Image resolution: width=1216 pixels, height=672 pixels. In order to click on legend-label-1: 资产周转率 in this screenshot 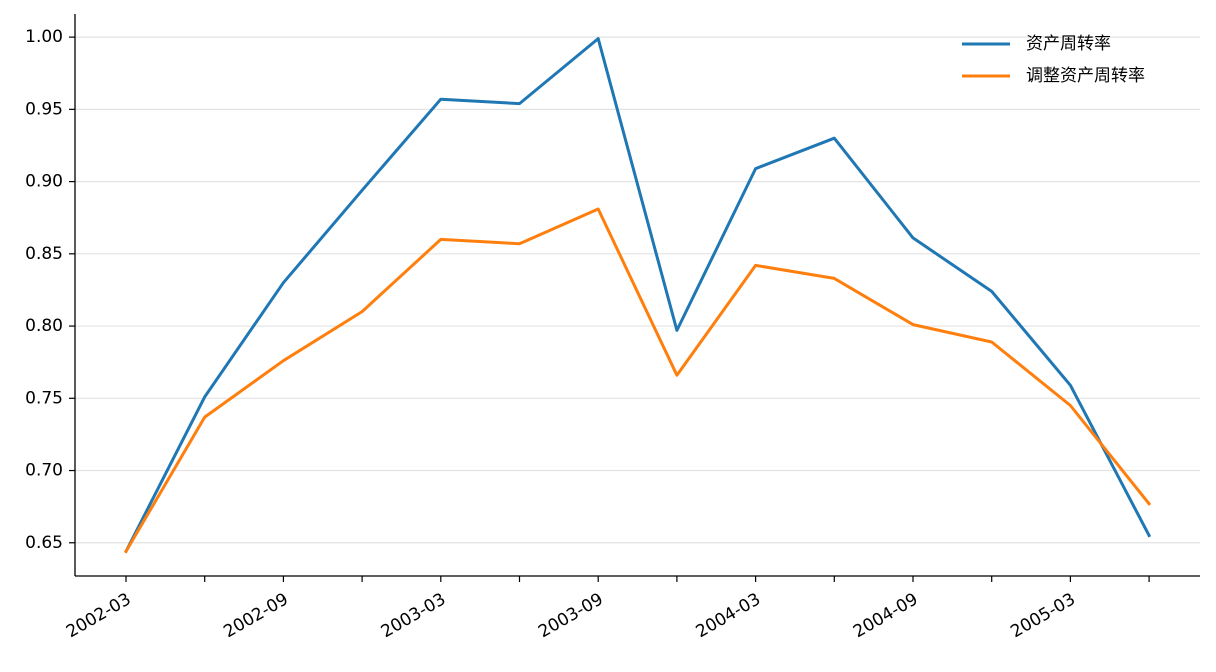, I will do `click(1068, 44)`.